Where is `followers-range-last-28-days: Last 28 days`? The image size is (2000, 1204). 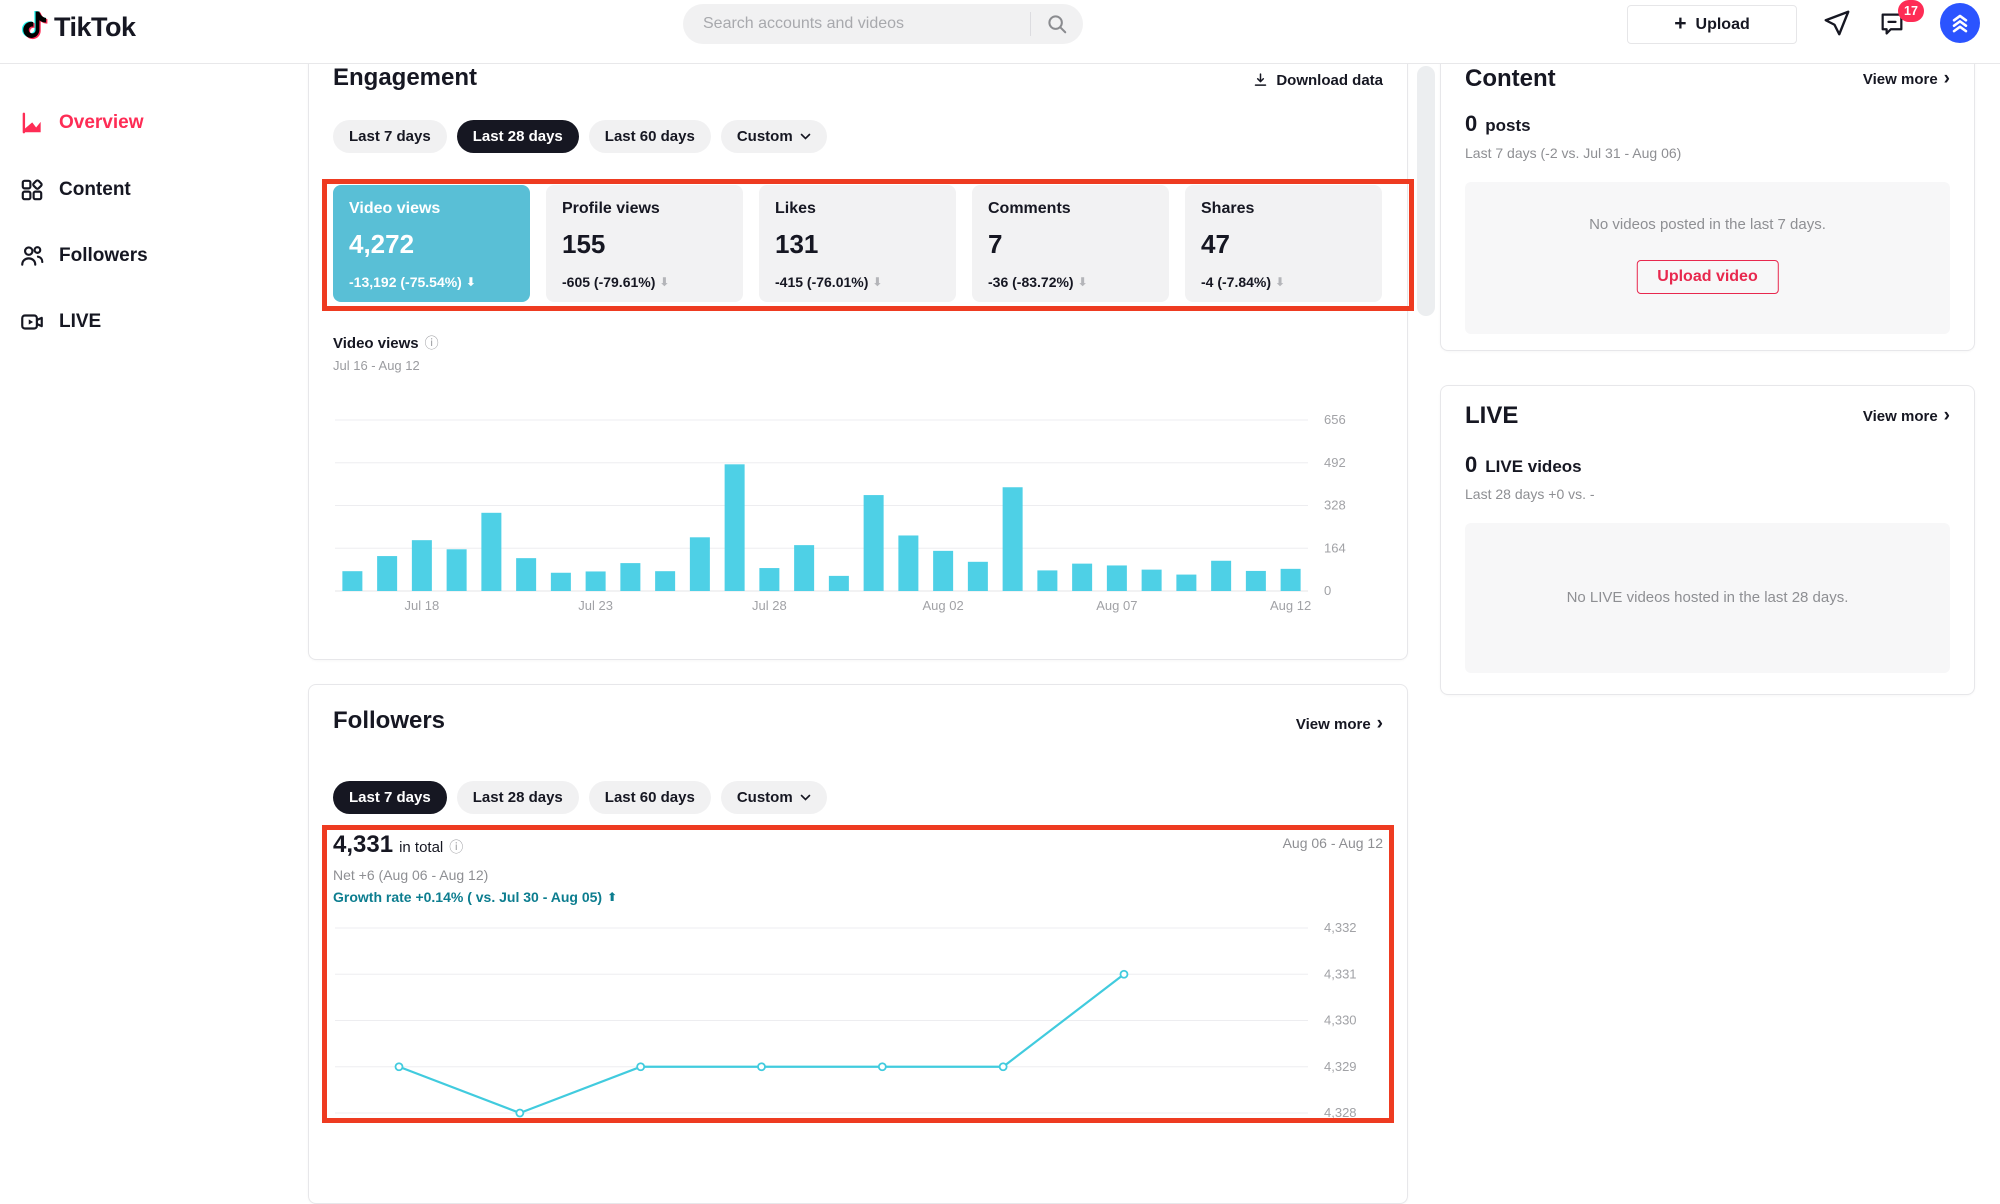 followers-range-last-28-days: Last 28 days is located at coordinates (517, 797).